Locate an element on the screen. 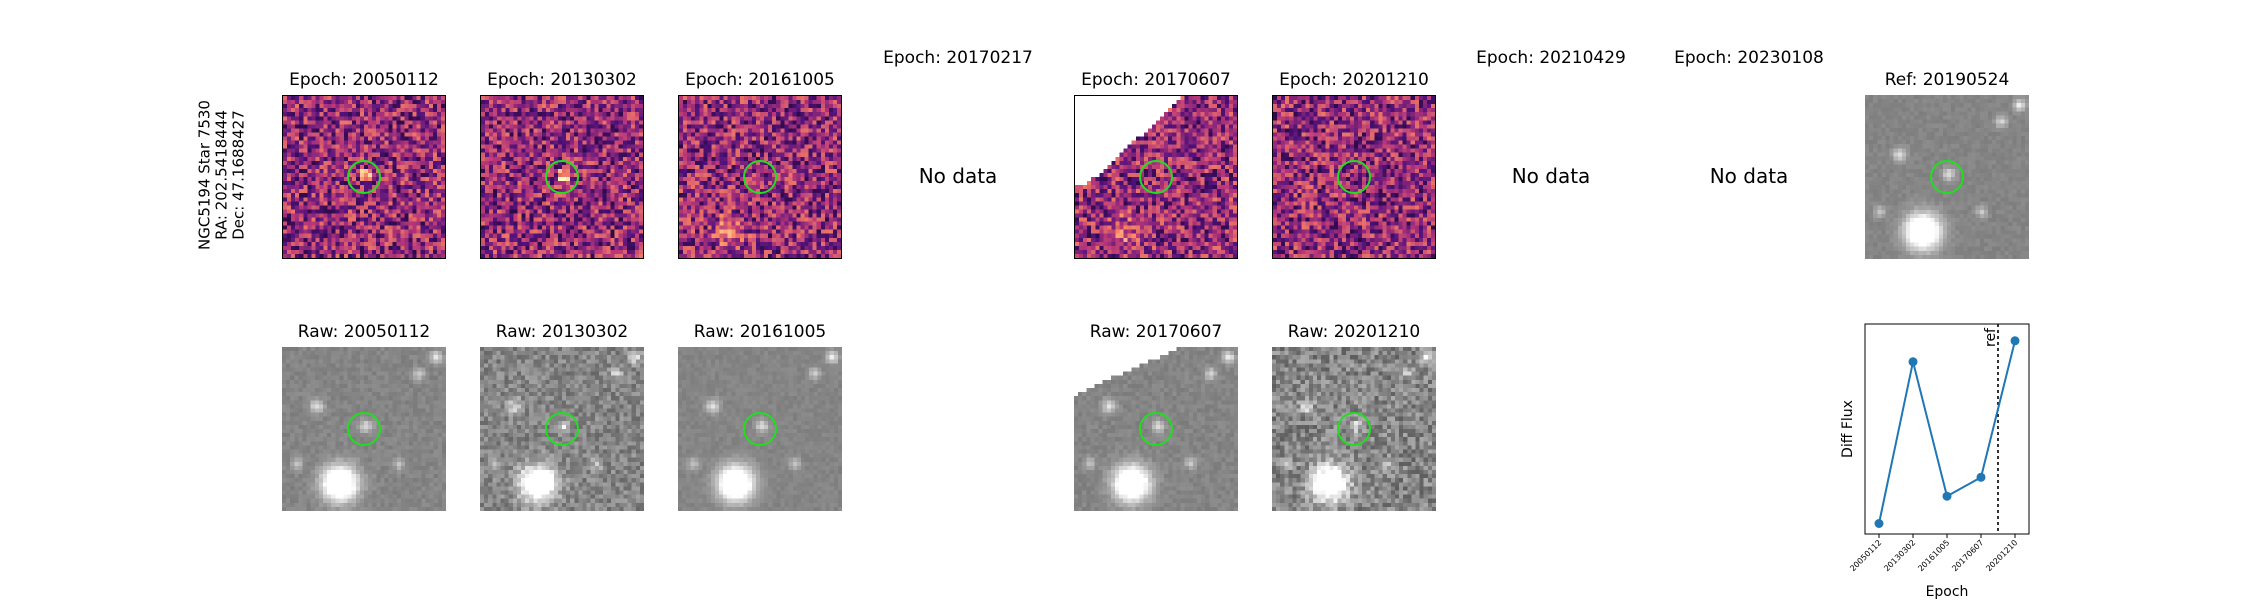  epoch-title-2: Epoch: 20130302 is located at coordinates (562, 80).